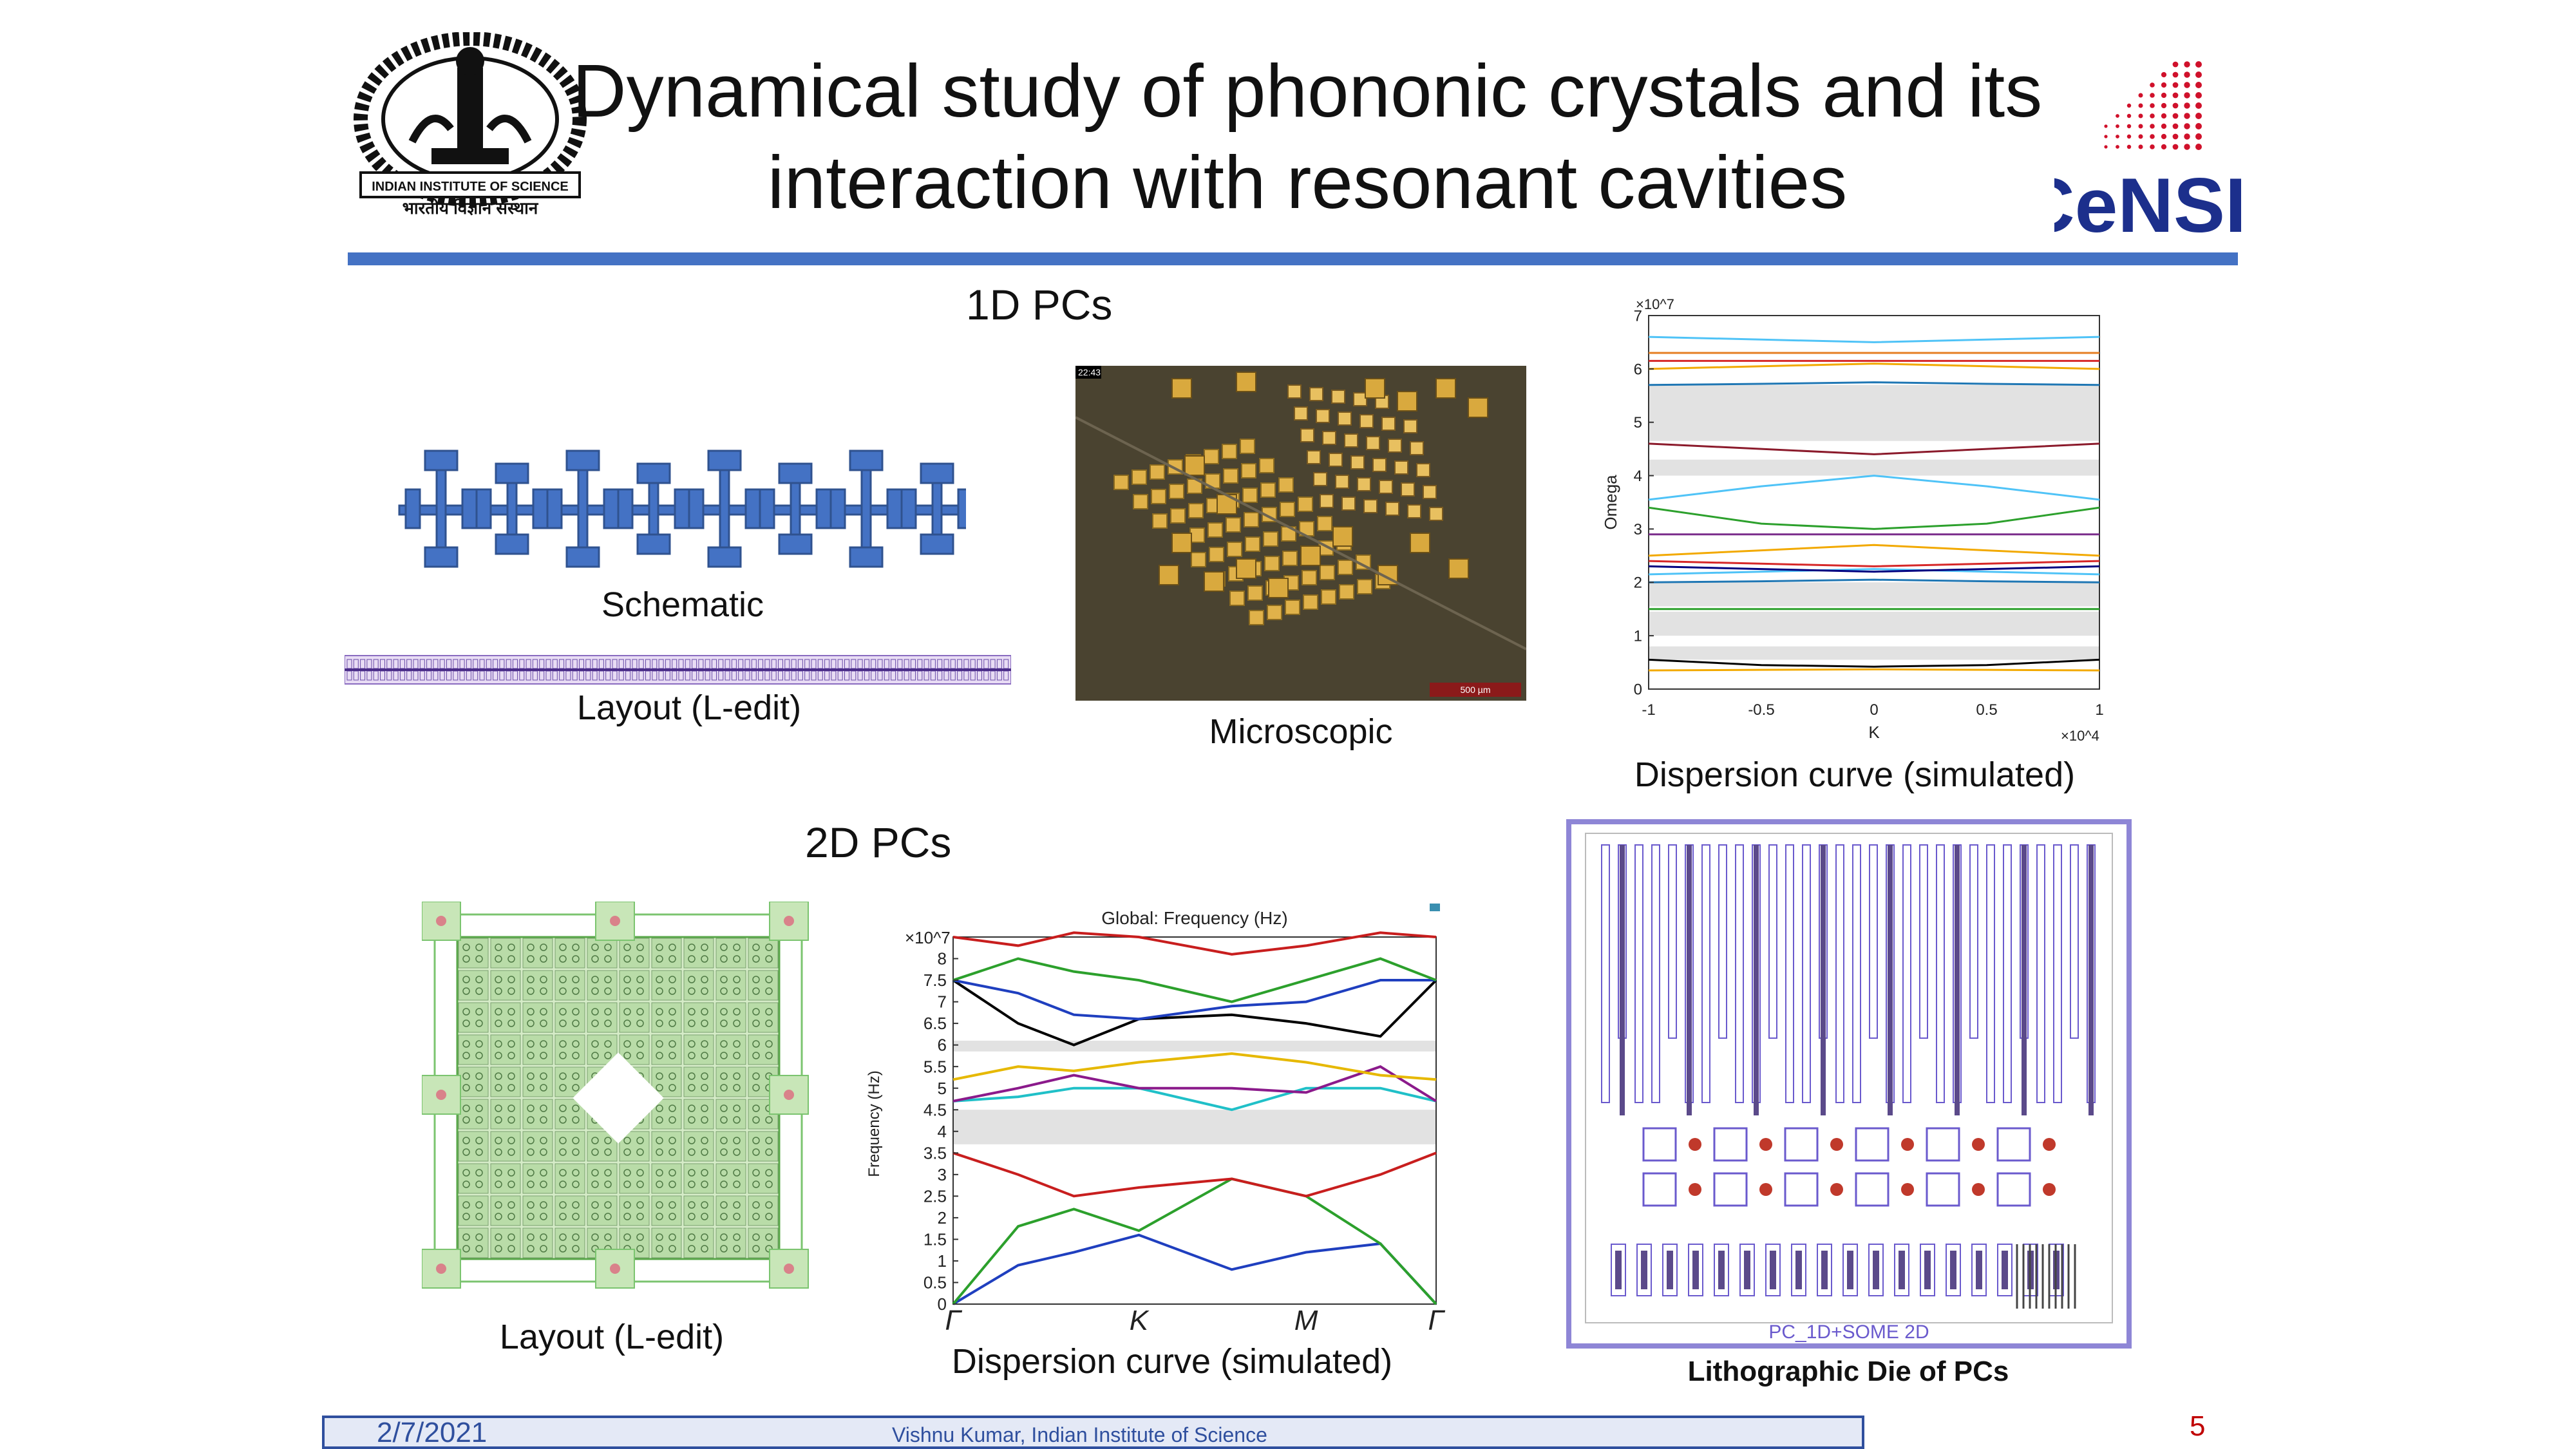  I want to click on x-tick-label: 1, so click(2099, 710).